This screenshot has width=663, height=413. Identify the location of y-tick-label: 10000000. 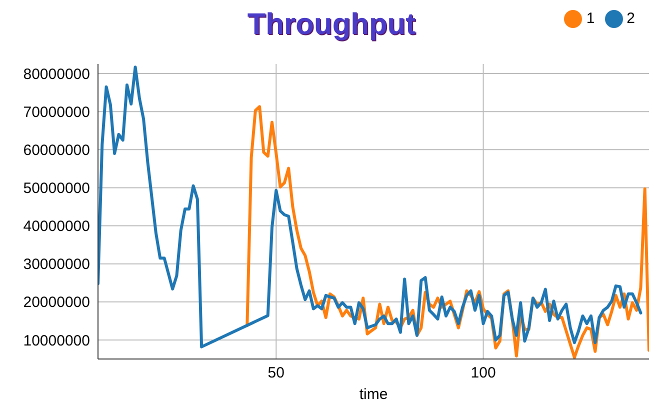
(56, 341).